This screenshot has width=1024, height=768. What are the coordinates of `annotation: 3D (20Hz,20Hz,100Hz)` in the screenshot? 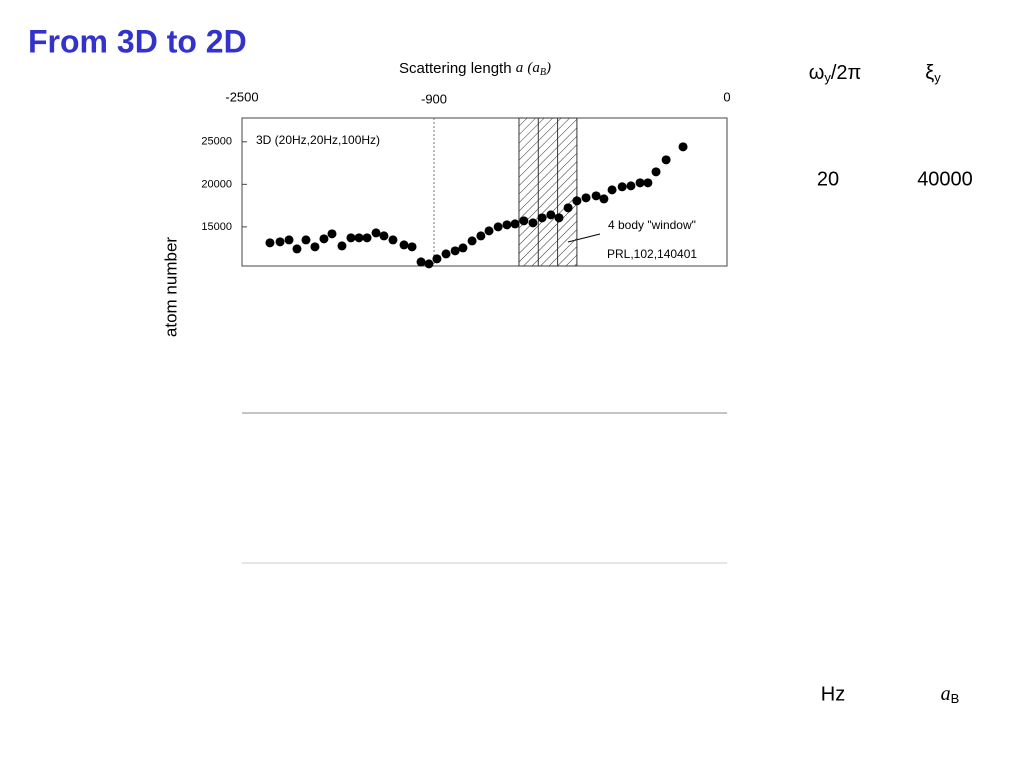 It's located at (318, 140).